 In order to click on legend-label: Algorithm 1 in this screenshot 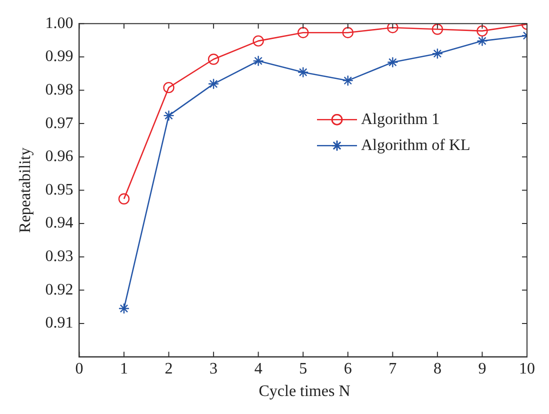, I will do `click(400, 119)`.